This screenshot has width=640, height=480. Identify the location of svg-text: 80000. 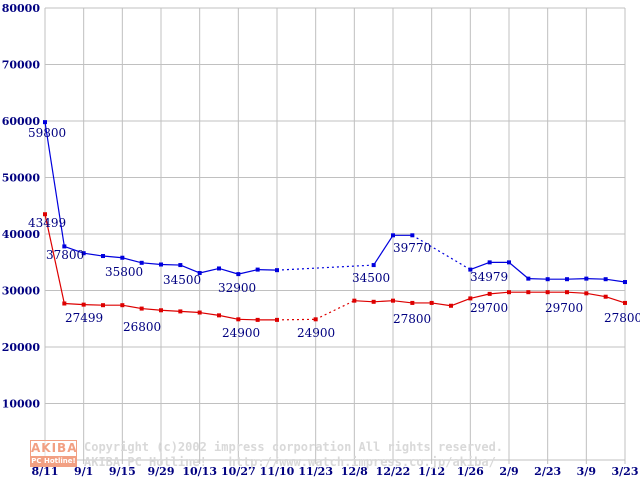
(21, 8).